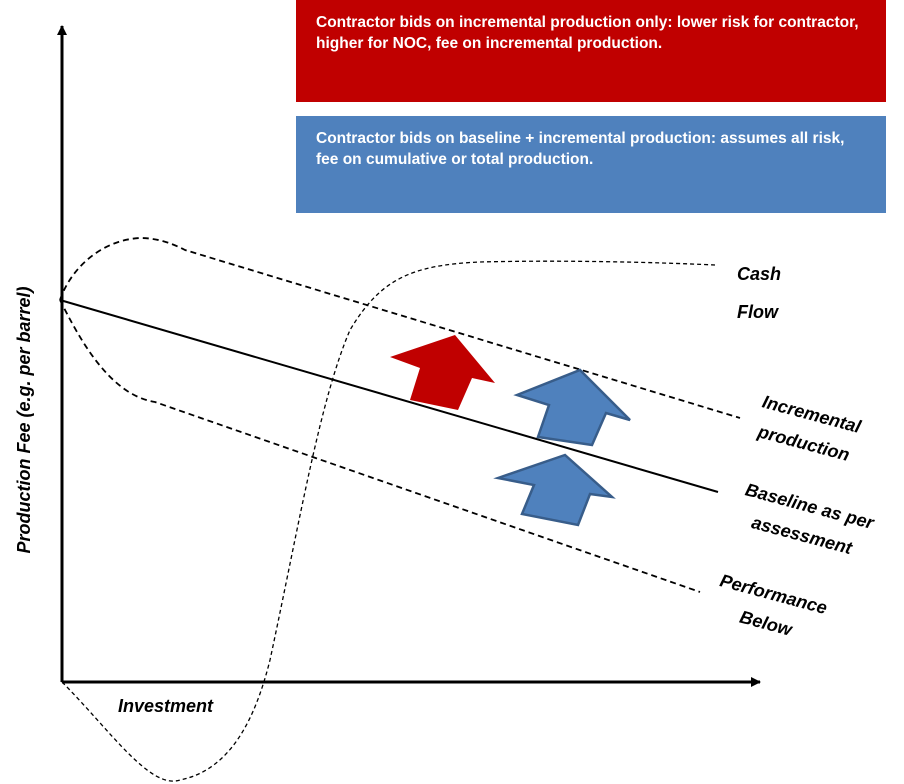 The width and height of the screenshot is (904, 784). Describe the element at coordinates (758, 312) in the screenshot. I see `label-line: Flow` at that location.